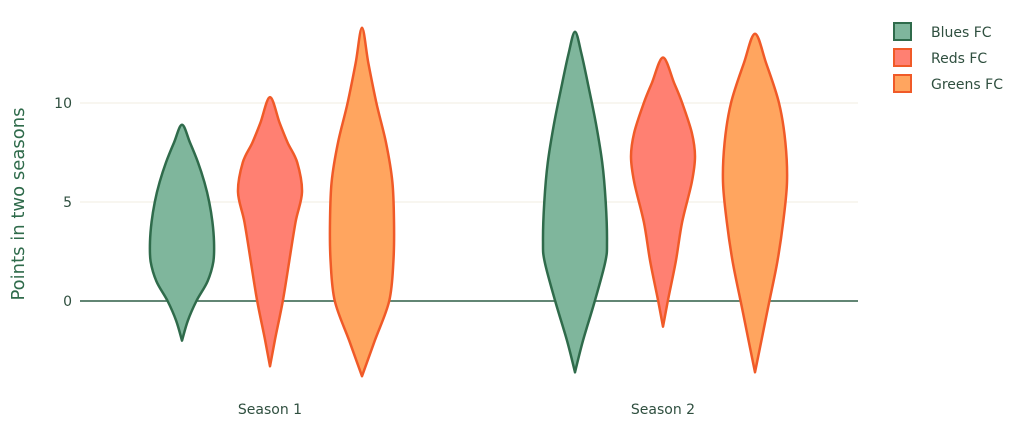 This screenshot has width=1031, height=423. I want to click on legend-label: Blues FC, so click(961, 33).